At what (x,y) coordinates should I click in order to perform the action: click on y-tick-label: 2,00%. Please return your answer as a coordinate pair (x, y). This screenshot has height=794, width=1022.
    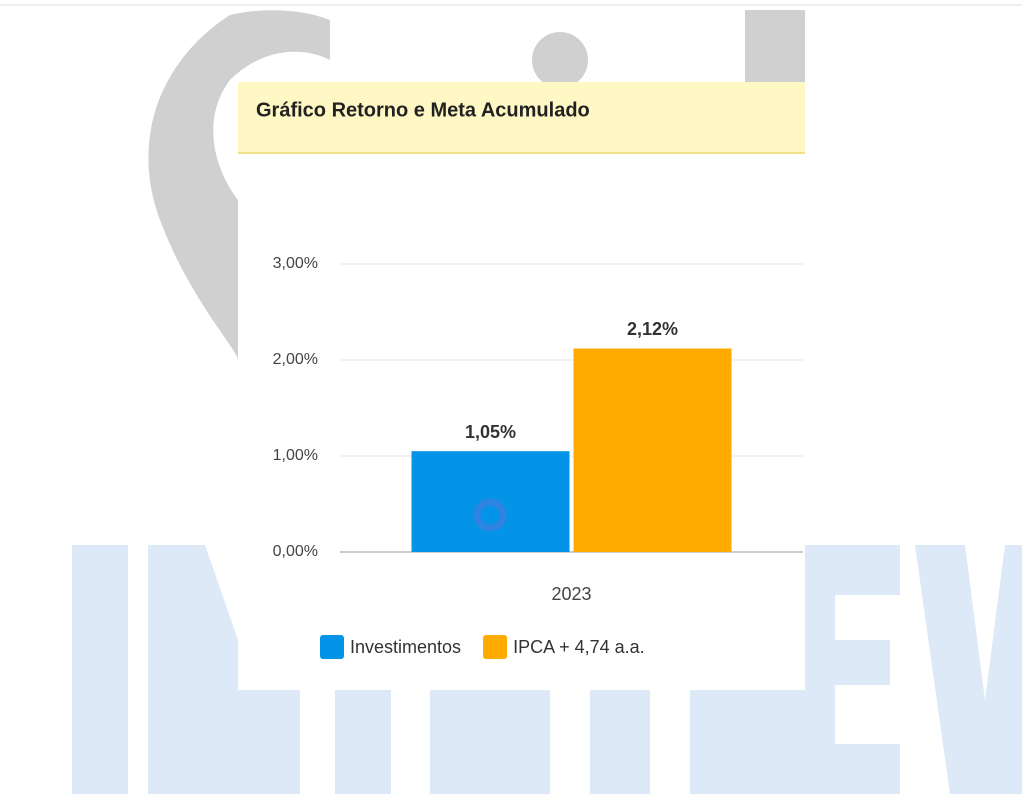
    Looking at the image, I should click on (295, 359).